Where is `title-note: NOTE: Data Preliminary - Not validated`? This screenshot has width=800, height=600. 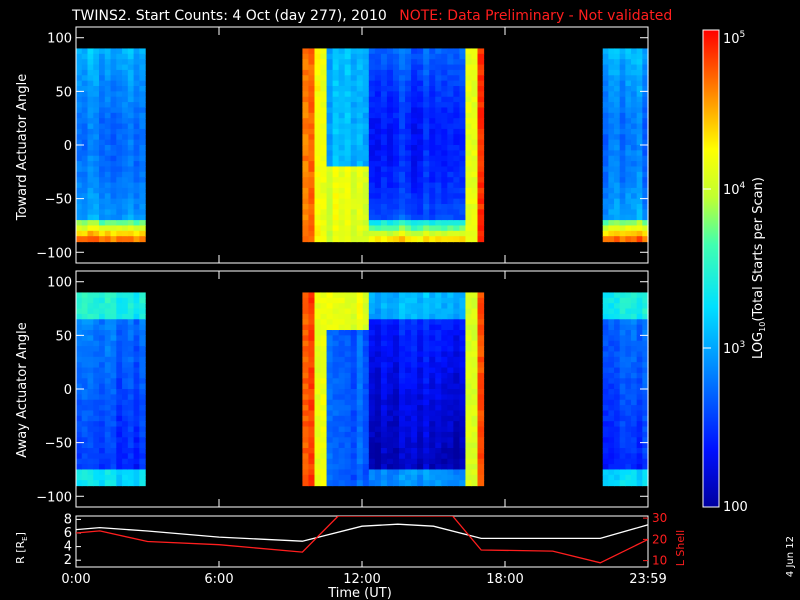
title-note: NOTE: Data Preliminary - Not validated is located at coordinates (536, 16).